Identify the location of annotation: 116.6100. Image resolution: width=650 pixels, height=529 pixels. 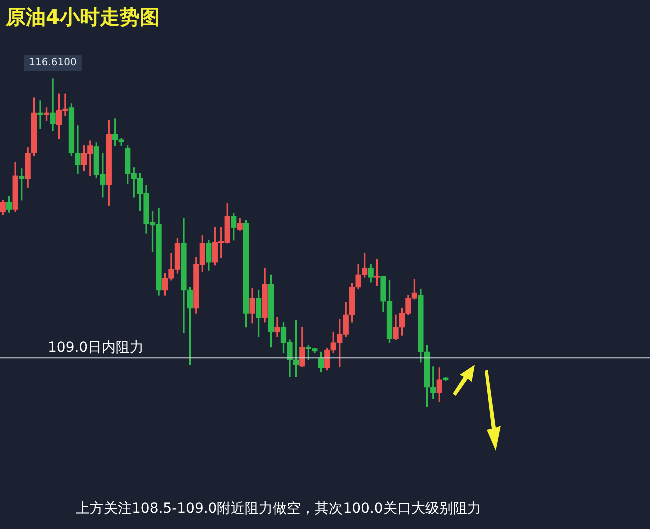
(53, 63).